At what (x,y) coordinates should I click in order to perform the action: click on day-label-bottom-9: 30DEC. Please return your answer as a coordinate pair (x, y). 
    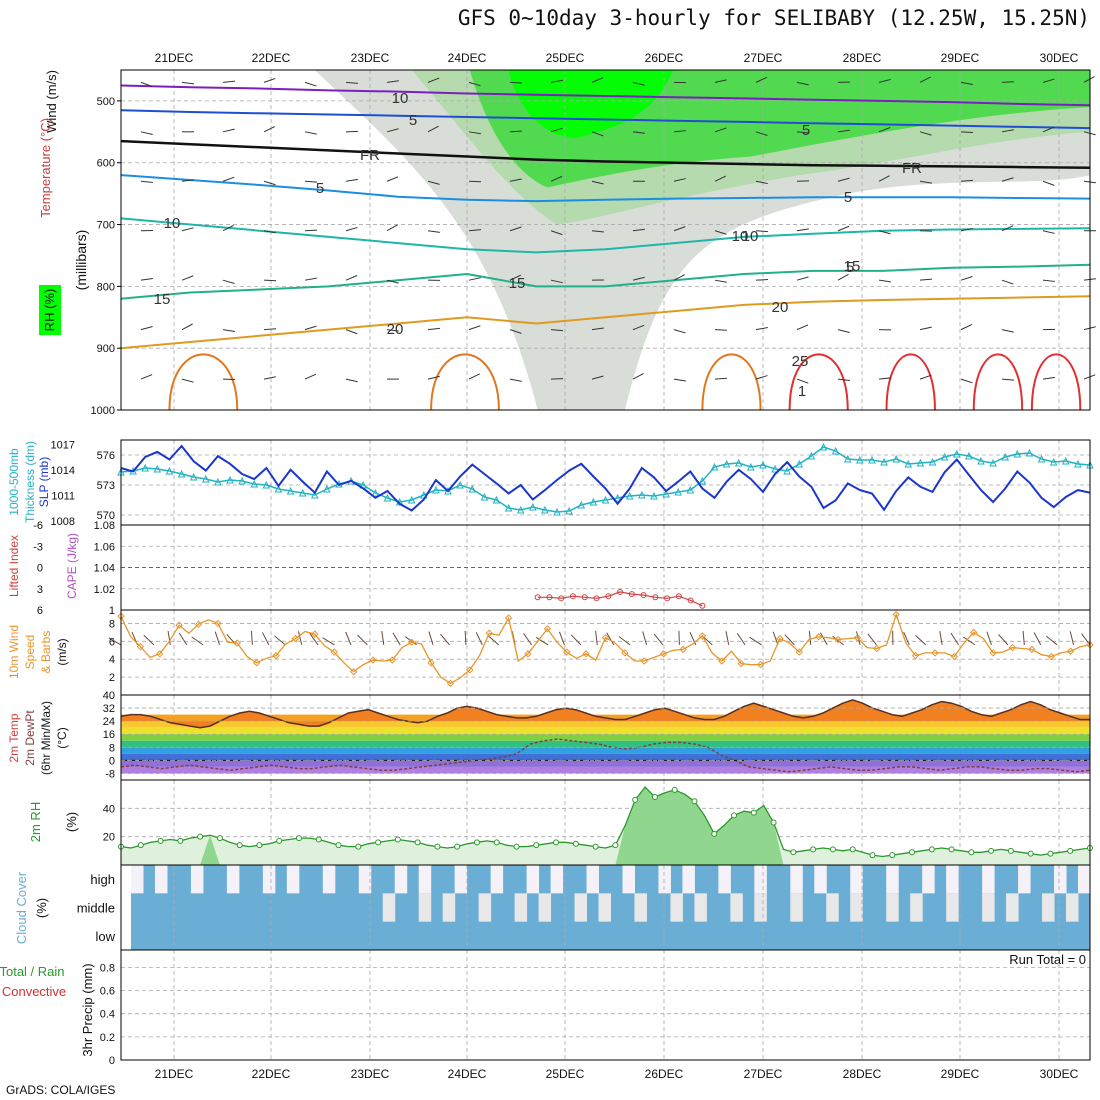
    Looking at the image, I should click on (1059, 1074).